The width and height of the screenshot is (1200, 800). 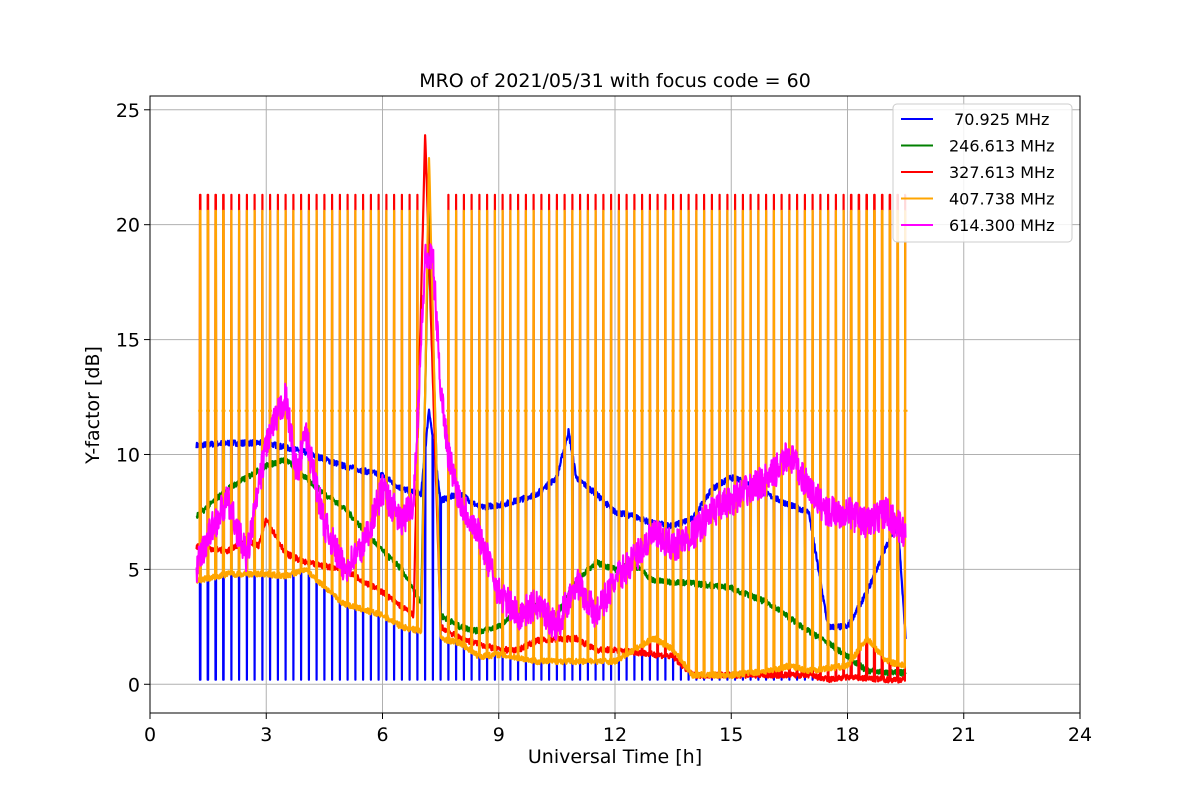 I want to click on x-tick-label: 21, so click(x=964, y=735).